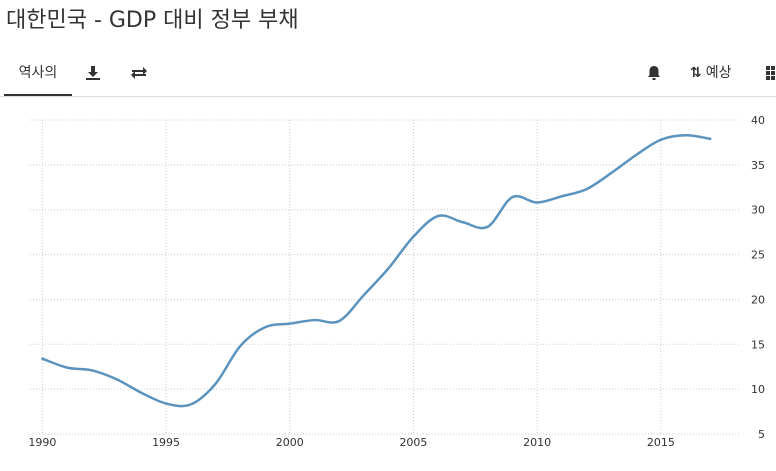 Image resolution: width=776 pixels, height=471 pixels. Describe the element at coordinates (93, 73) in the screenshot. I see `download-icon` at that location.